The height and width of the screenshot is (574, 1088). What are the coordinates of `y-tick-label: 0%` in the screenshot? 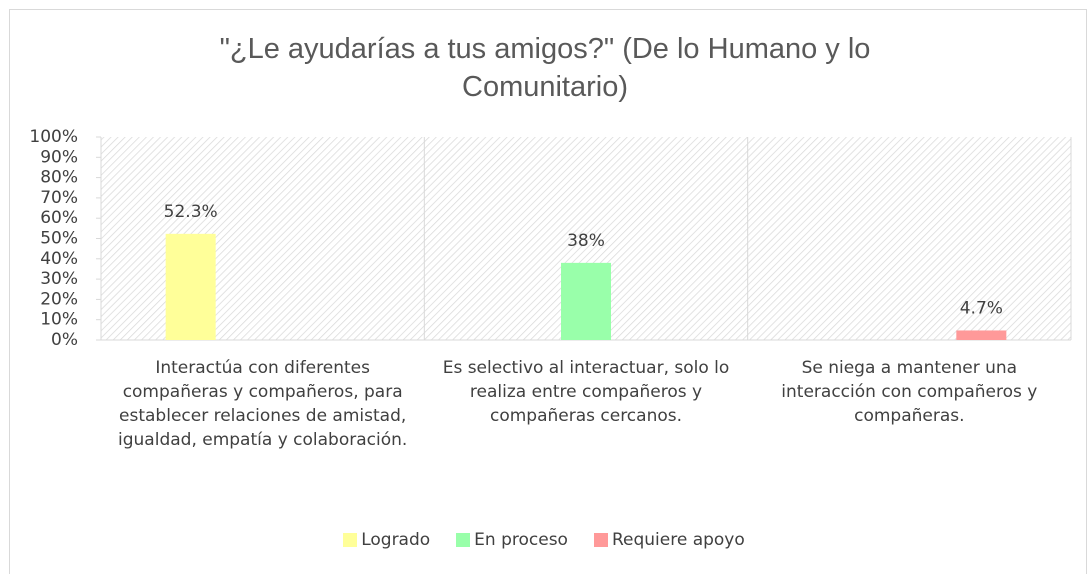 It's located at (64, 340).